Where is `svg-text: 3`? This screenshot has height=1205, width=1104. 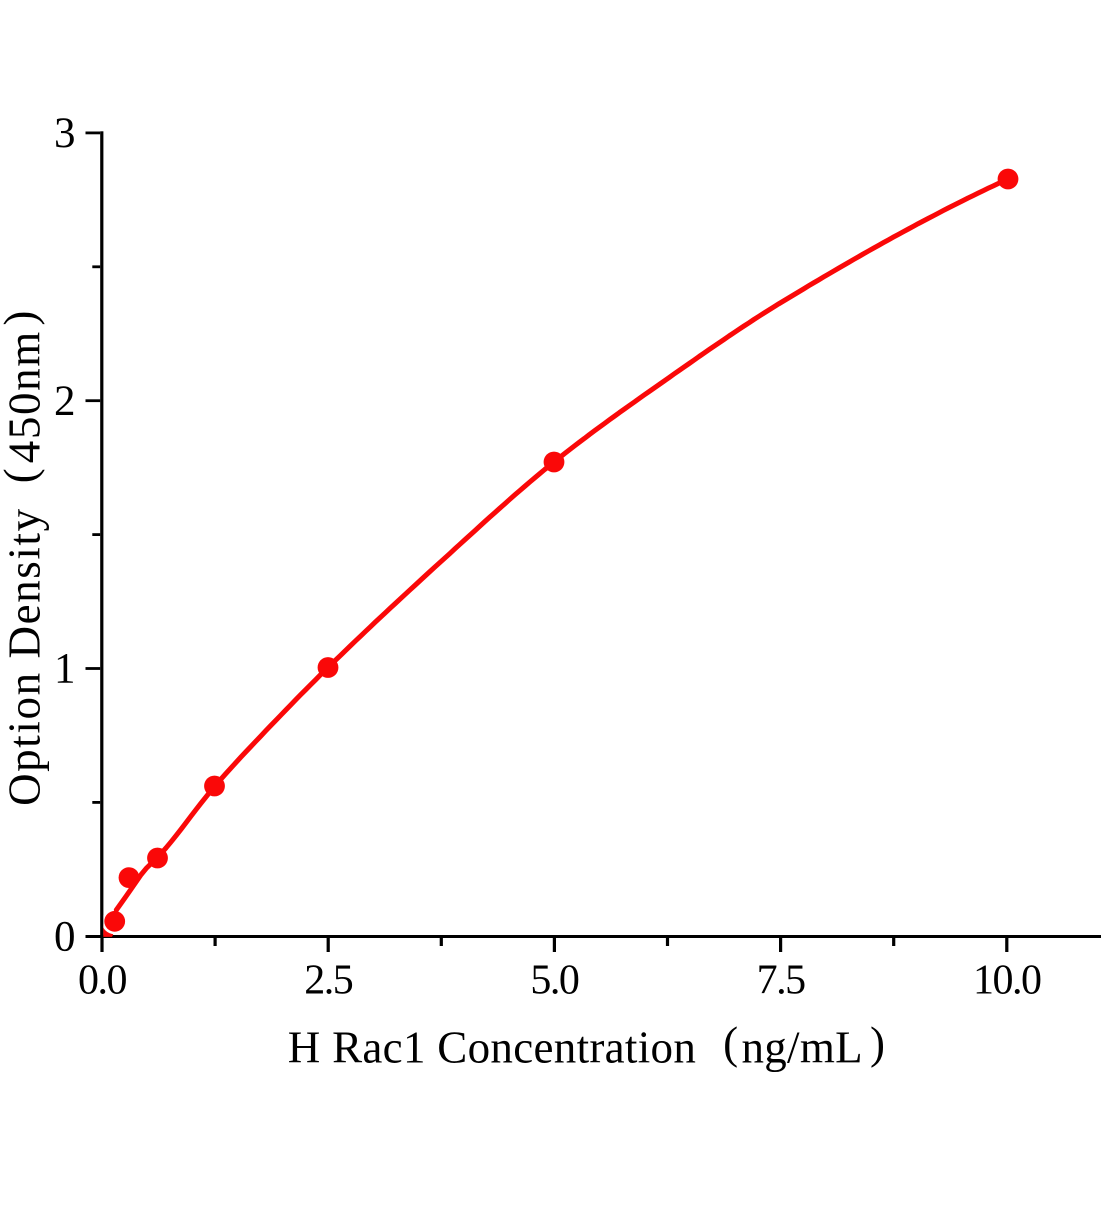
svg-text: 3 is located at coordinates (65, 133).